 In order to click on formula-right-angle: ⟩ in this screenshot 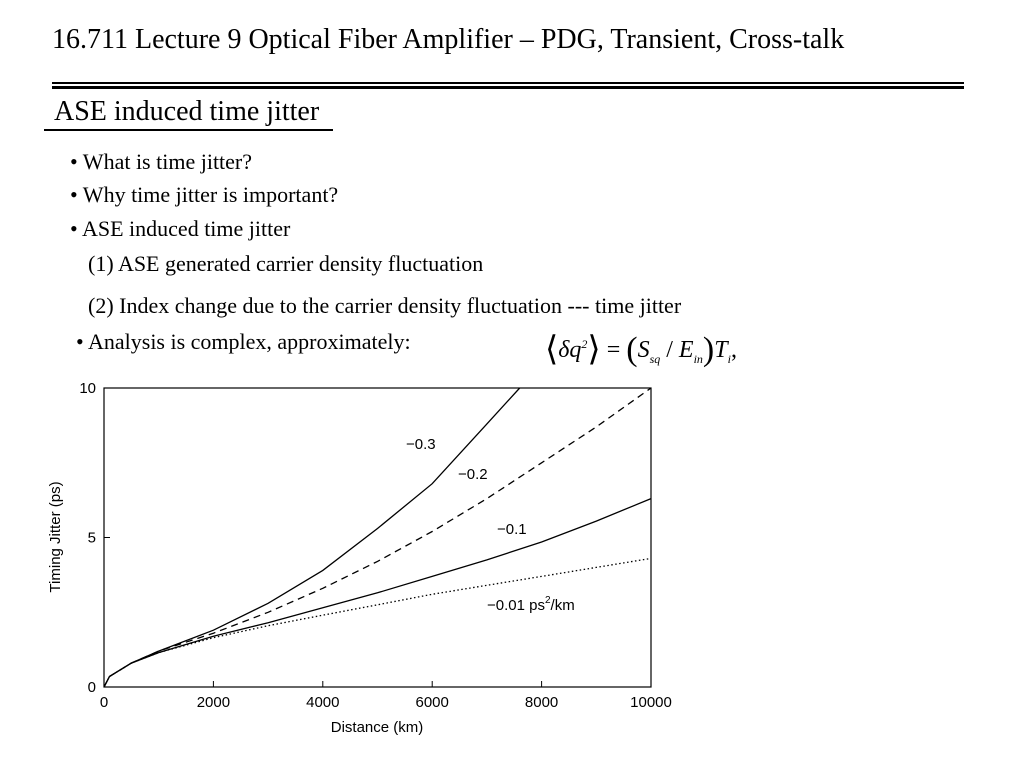, I will do `click(594, 349)`.